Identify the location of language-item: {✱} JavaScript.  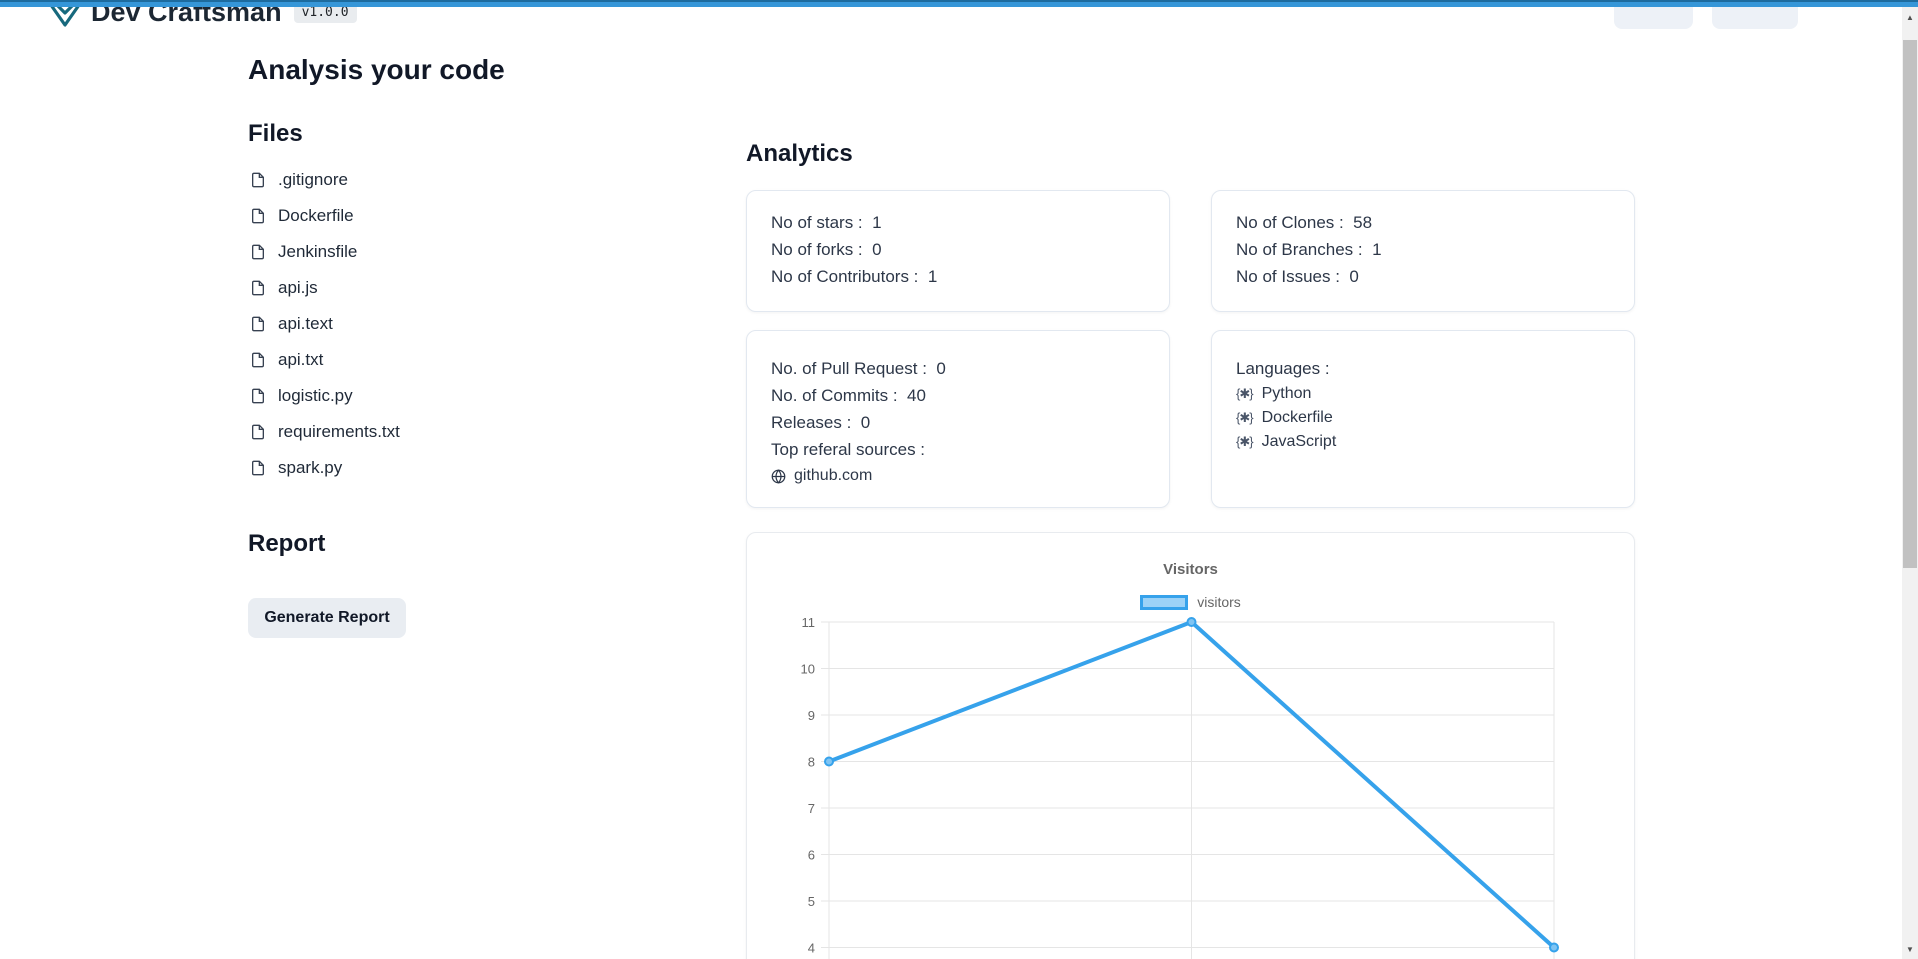
(1423, 442).